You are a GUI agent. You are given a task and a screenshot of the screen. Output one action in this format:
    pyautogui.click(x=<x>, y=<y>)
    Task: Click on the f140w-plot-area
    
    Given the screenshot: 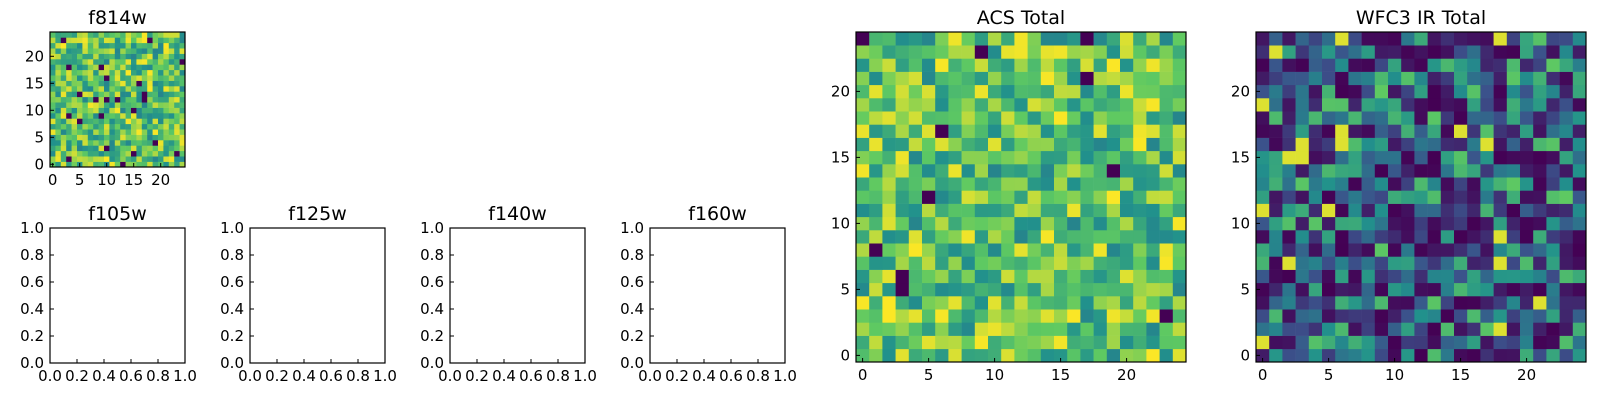 What is the action you would take?
    pyautogui.click(x=517, y=295)
    